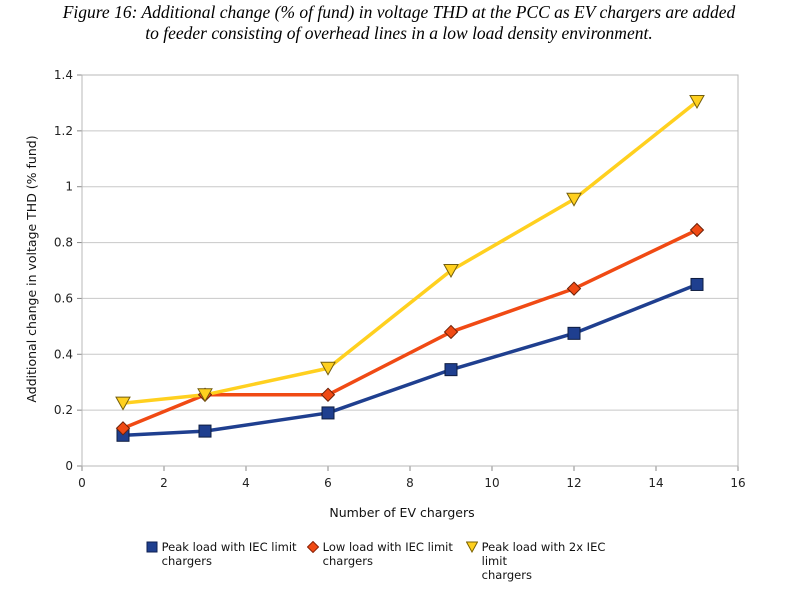 Image resolution: width=798 pixels, height=590 pixels. I want to click on x-tick-label: 6, so click(328, 483).